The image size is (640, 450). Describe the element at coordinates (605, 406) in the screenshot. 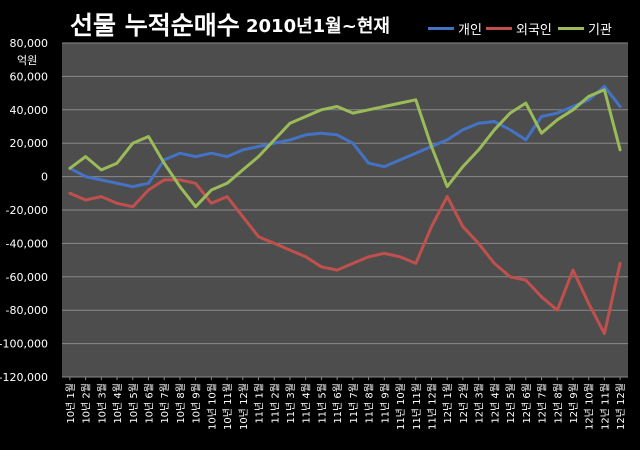

I see `x-tick-label: 12년 11월` at that location.